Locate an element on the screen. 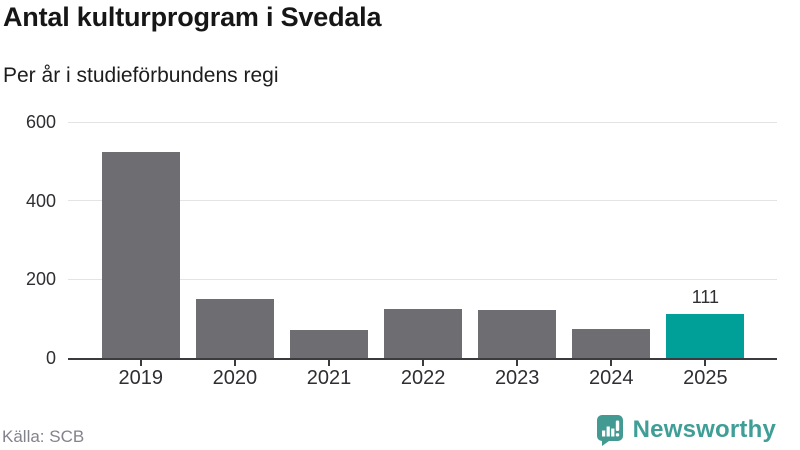 The height and width of the screenshot is (450, 800). x-tick-2025 is located at coordinates (705, 363).